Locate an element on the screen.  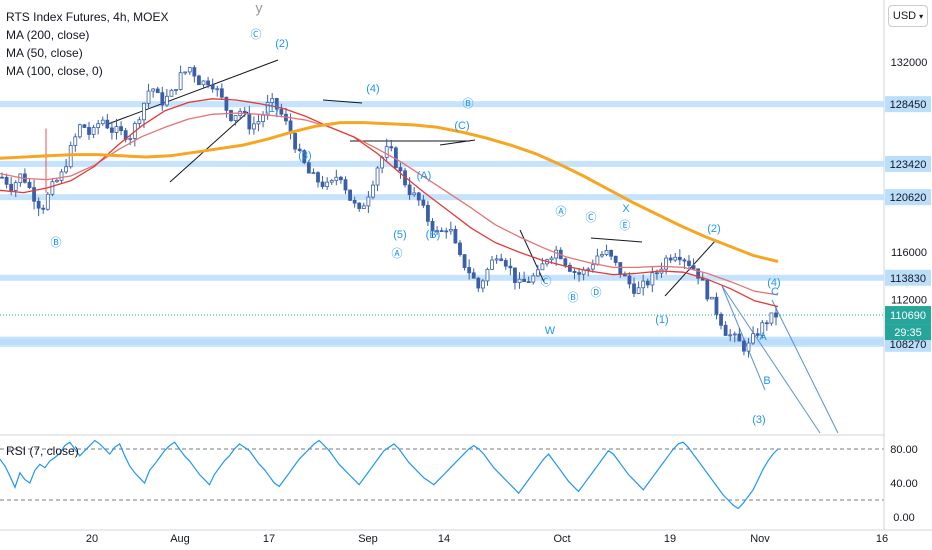
wave-label: (1) is located at coordinates (661, 320).